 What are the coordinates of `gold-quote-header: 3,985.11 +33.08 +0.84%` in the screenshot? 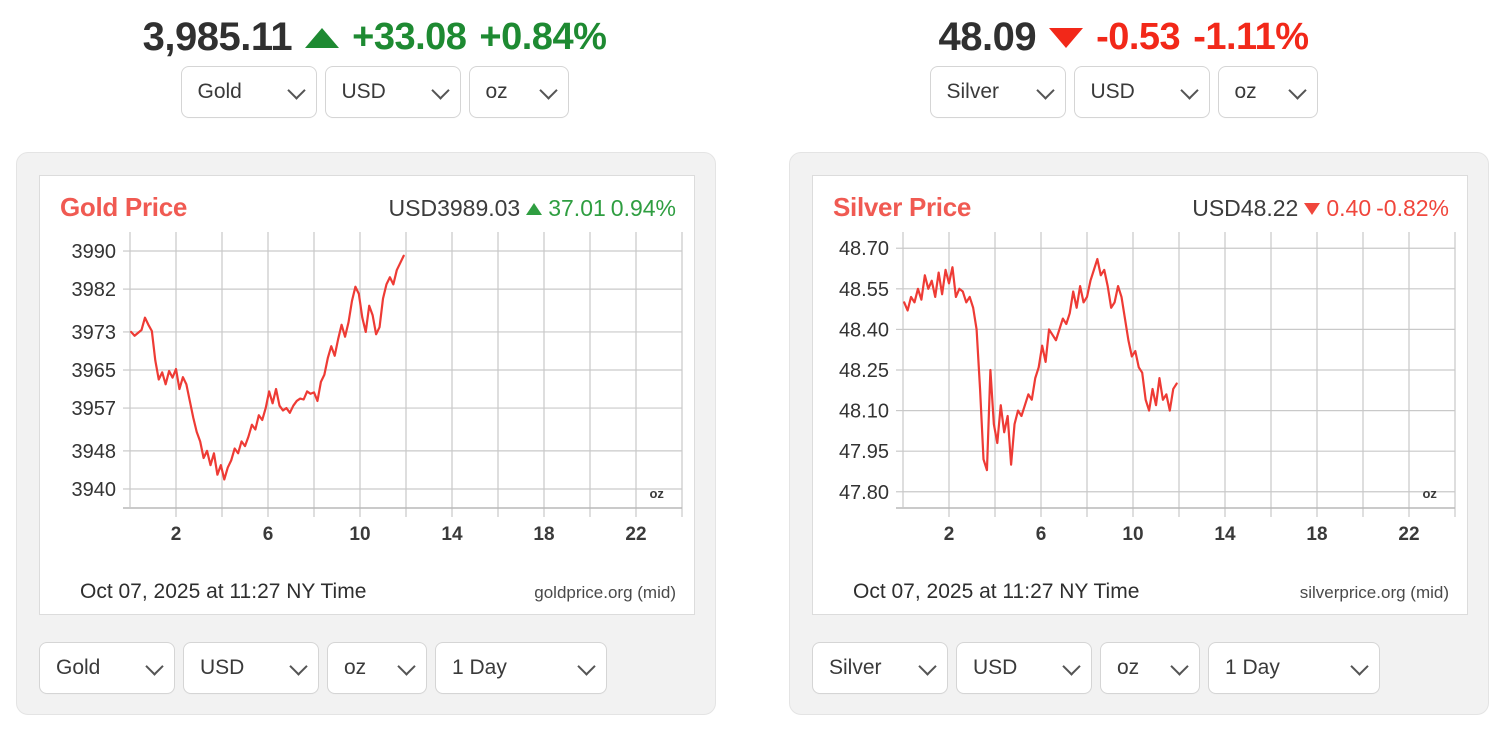 It's located at (374, 34).